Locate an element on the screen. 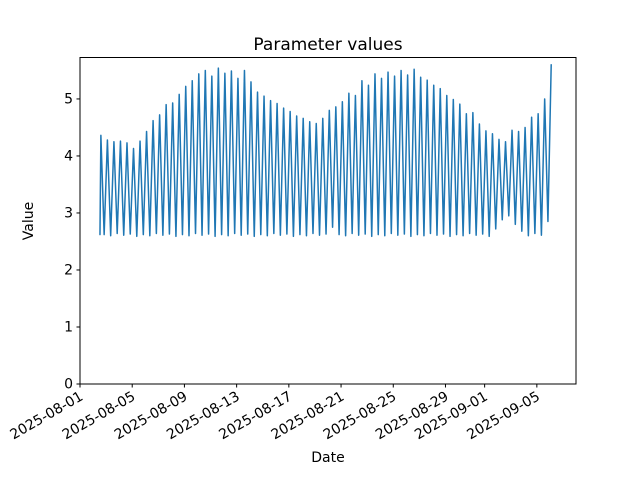 The width and height of the screenshot is (640, 480). x-axis-label: Date is located at coordinates (327, 458).